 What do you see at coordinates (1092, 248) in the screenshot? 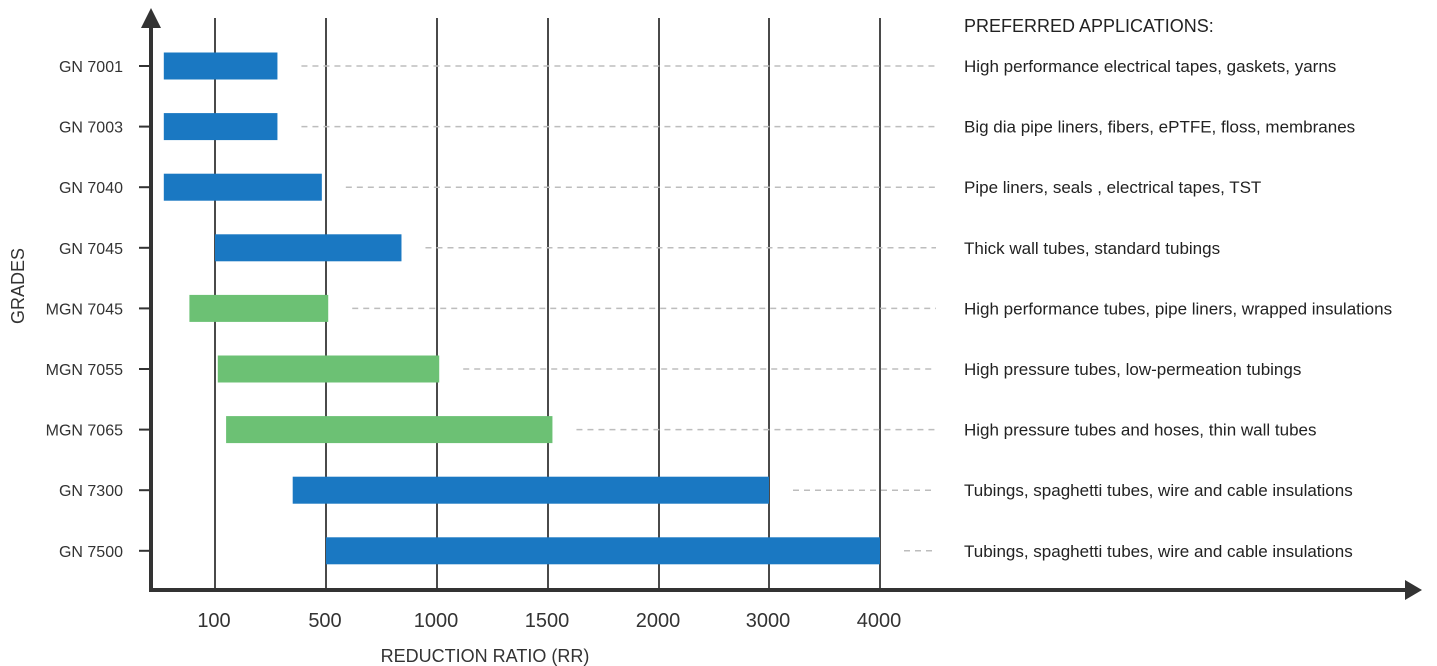
I see `application-label: Thick wall tubes, standard tubings` at bounding box center [1092, 248].